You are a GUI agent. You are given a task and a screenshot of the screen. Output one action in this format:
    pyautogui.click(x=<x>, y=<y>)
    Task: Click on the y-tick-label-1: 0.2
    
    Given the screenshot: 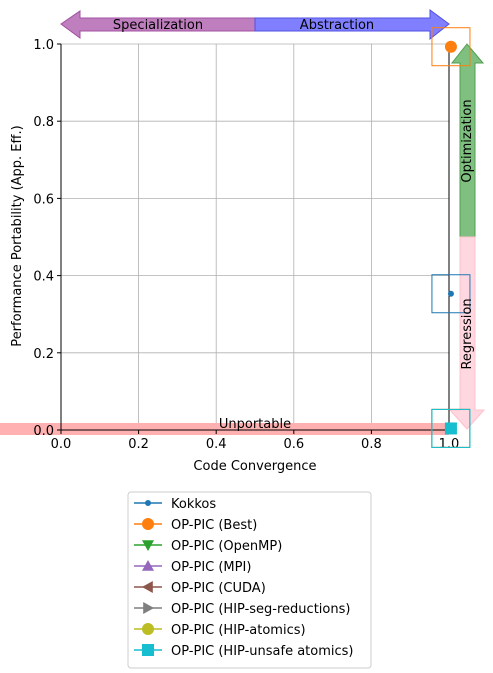 What is the action you would take?
    pyautogui.click(x=43, y=354)
    